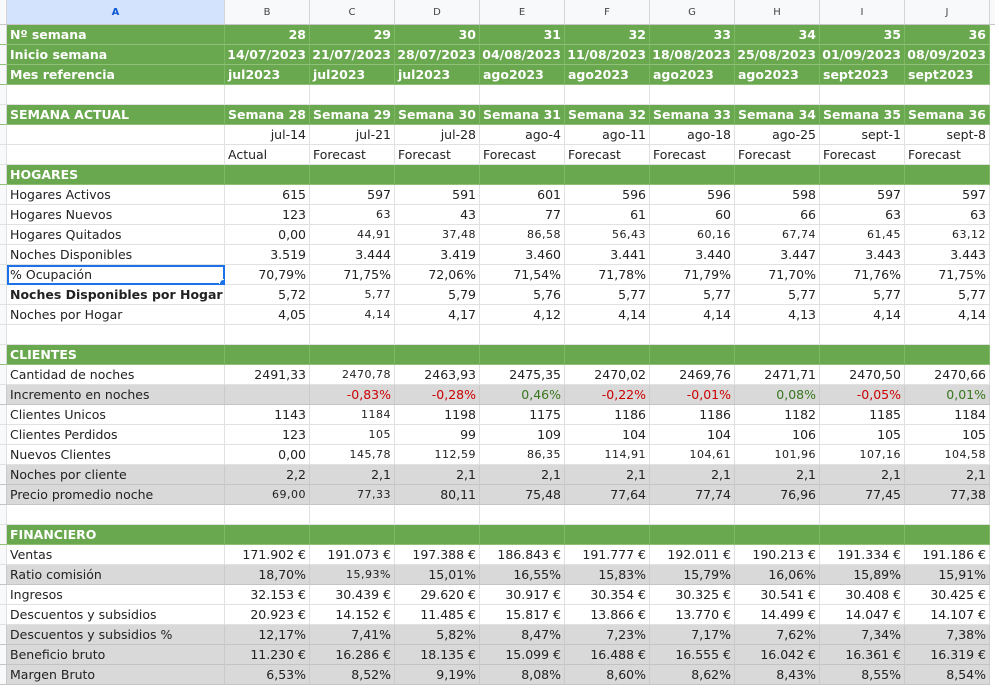 Image resolution: width=995 pixels, height=697 pixels. What do you see at coordinates (777, 135) in the screenshot?
I see `data-cell: ago-25` at bounding box center [777, 135].